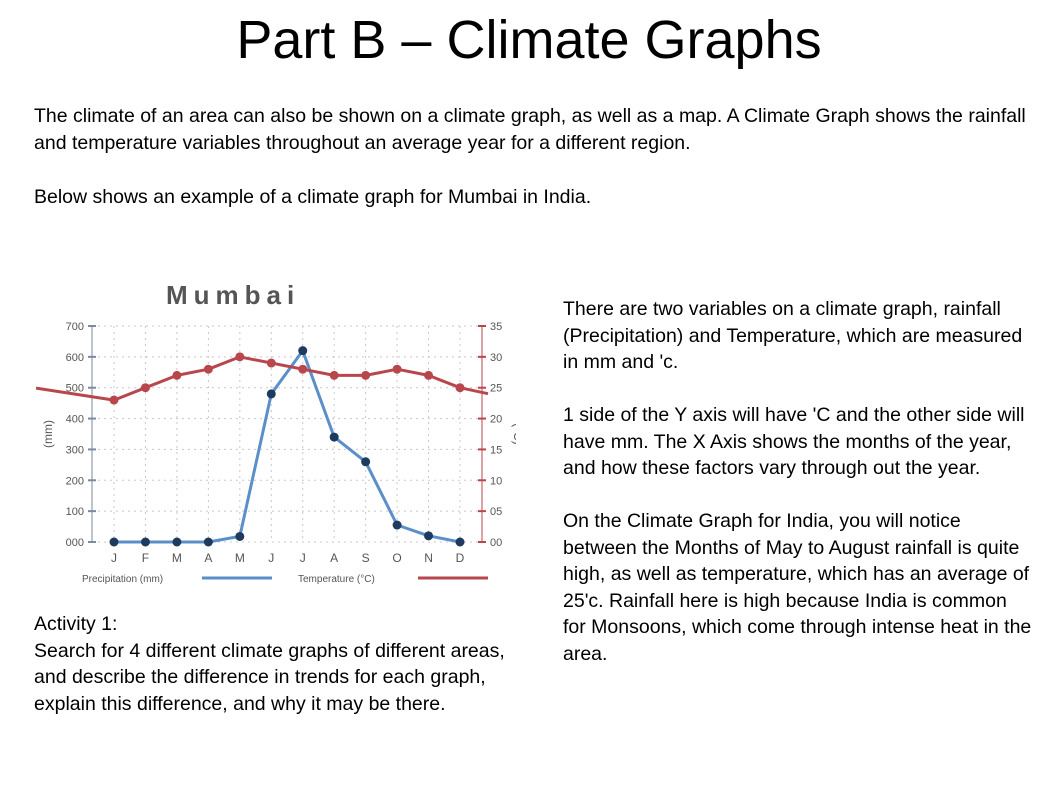  What do you see at coordinates (75, 543) in the screenshot?
I see `left-tick-label: 000` at bounding box center [75, 543].